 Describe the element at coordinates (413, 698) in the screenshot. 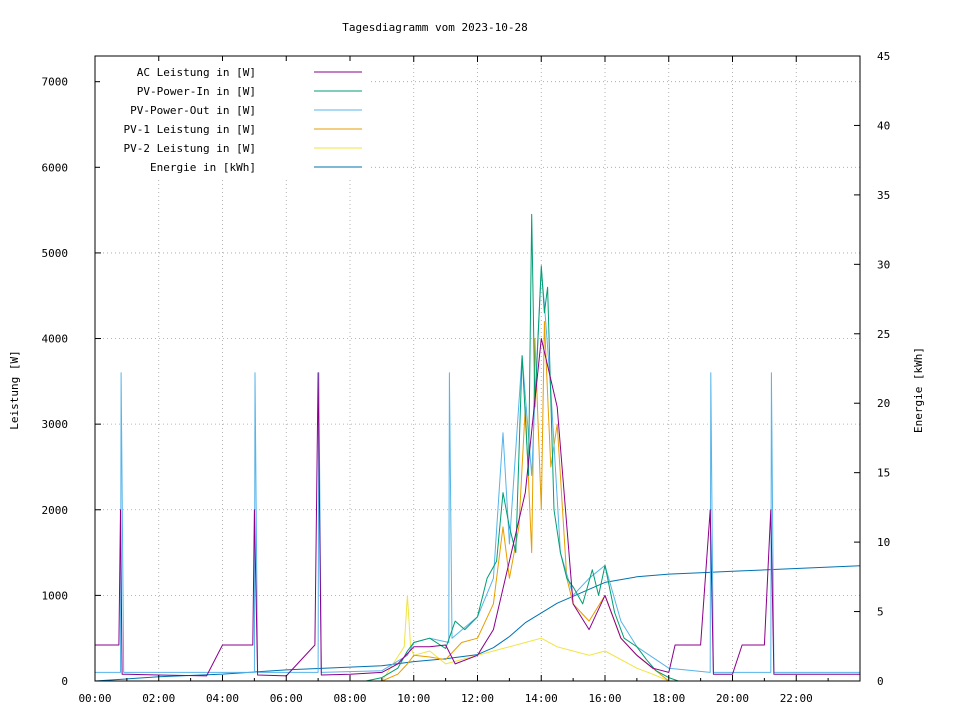

I see `x-tick-label: 10:00` at that location.